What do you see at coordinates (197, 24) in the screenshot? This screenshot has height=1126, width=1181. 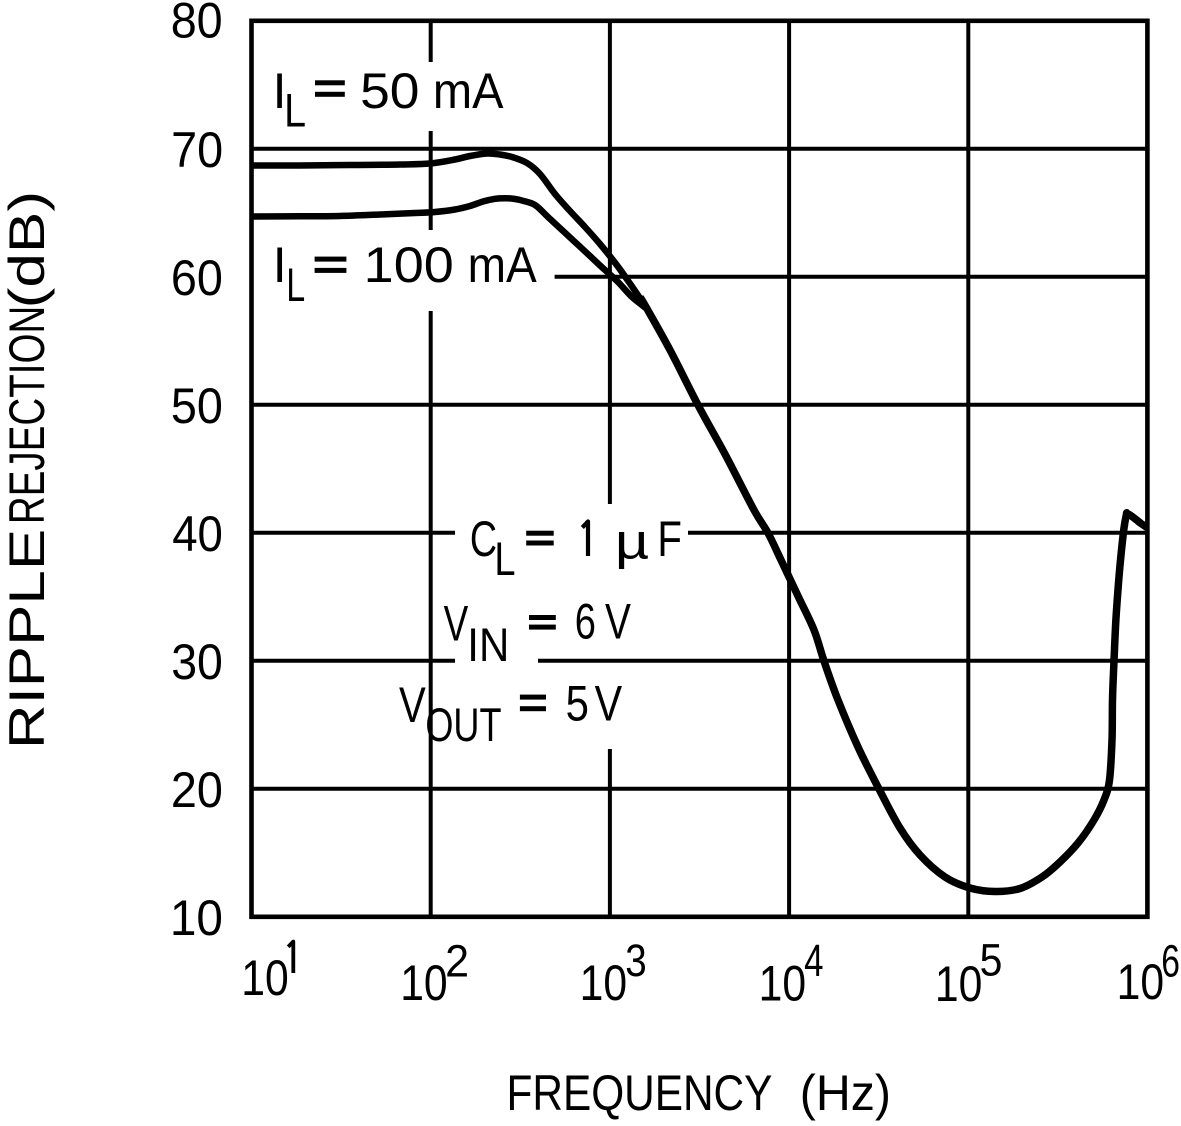 I see `svg-text: 80` at bounding box center [197, 24].